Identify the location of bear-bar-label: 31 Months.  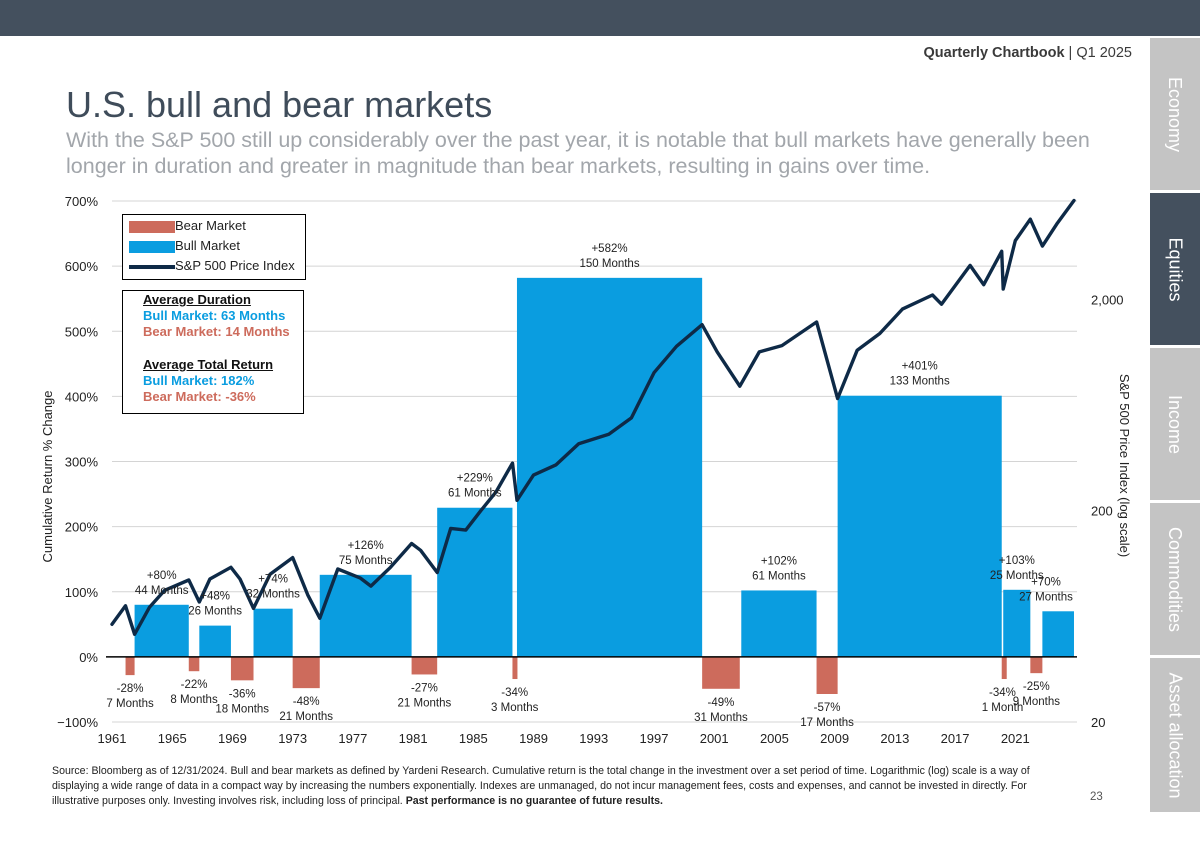
(721, 718).